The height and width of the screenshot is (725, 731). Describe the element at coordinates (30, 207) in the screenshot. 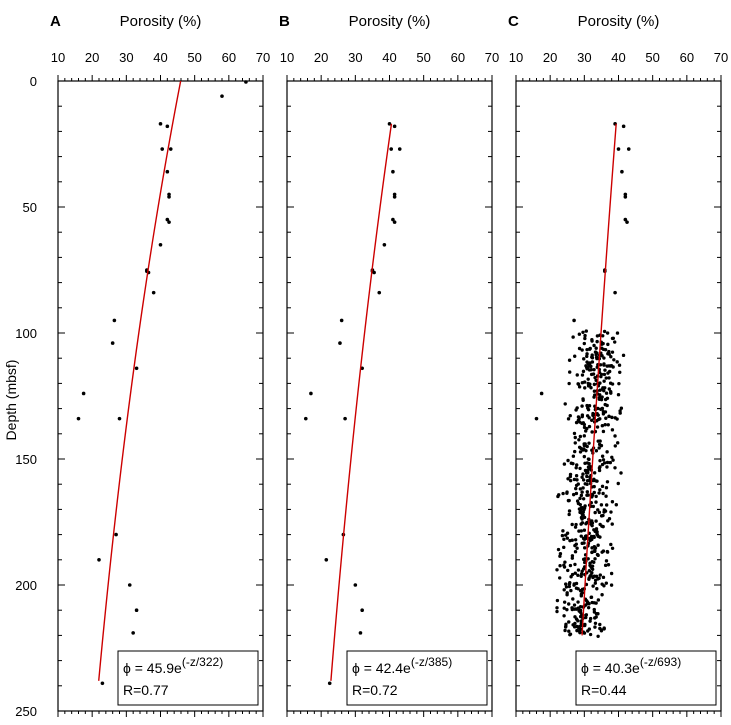

I see `y-tick-label: 50` at that location.